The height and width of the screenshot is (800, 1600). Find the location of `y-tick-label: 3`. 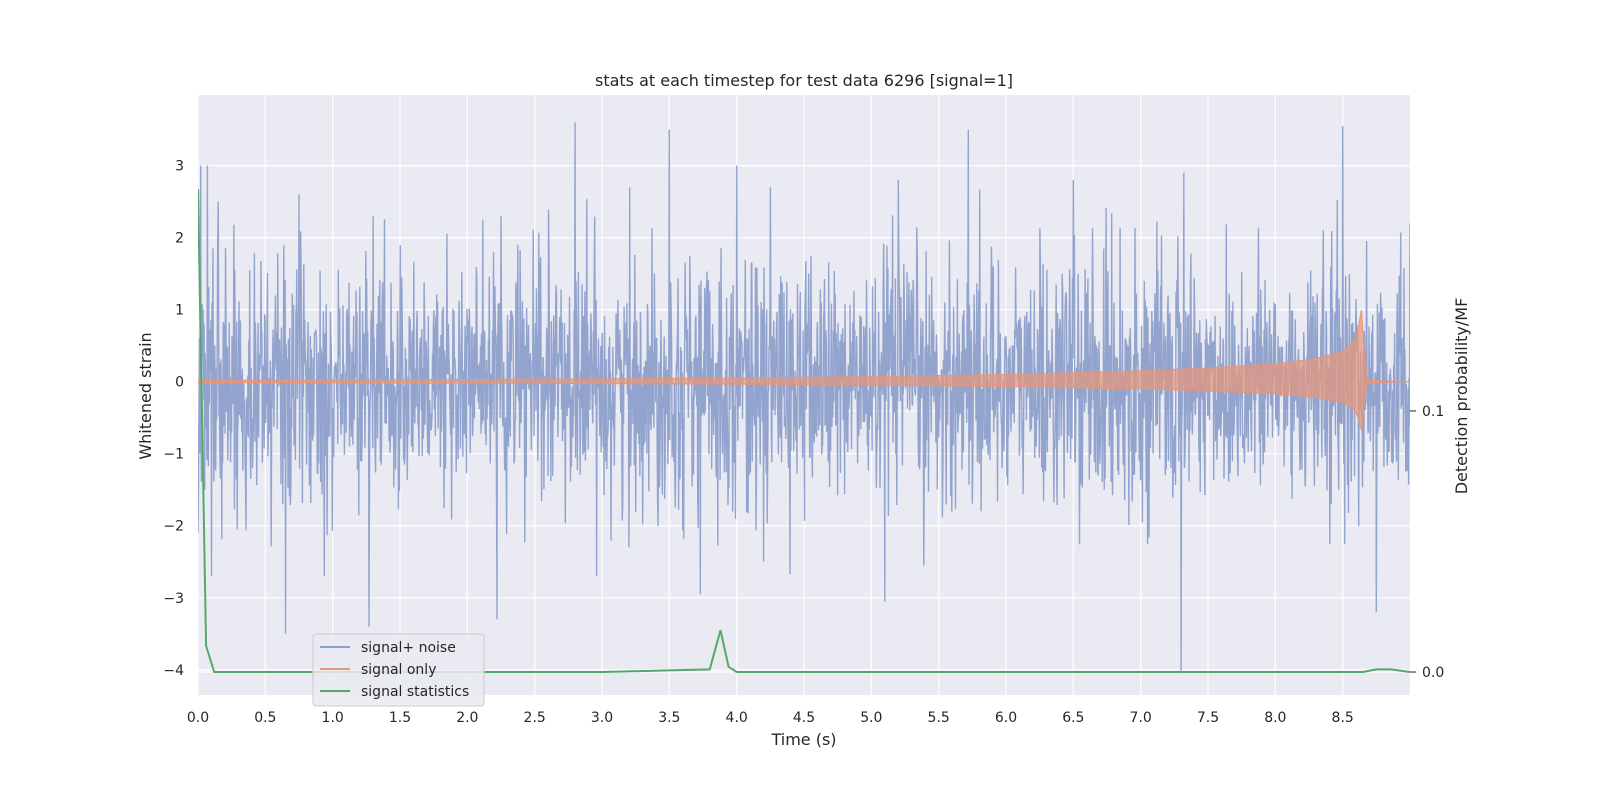

y-tick-label: 3 is located at coordinates (179, 167).